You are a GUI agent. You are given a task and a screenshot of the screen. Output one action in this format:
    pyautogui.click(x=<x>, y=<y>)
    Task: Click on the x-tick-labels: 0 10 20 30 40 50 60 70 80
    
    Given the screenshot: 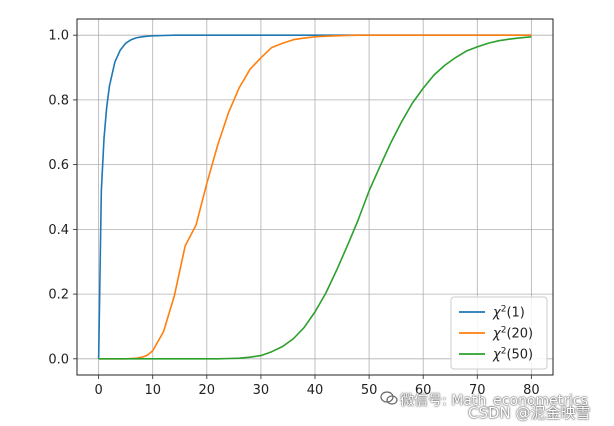 What is the action you would take?
    pyautogui.click(x=316, y=390)
    